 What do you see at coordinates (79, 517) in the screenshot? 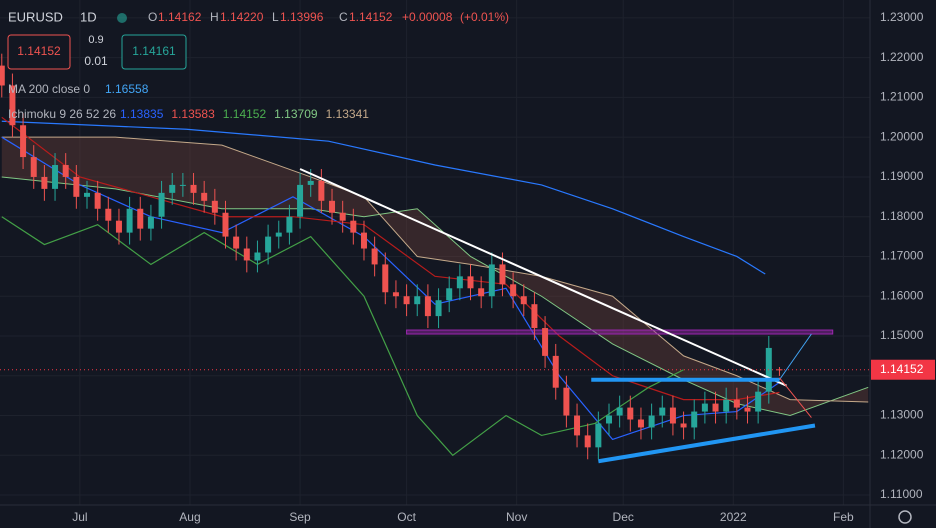
I see `x-tick-label: Jul` at bounding box center [79, 517].